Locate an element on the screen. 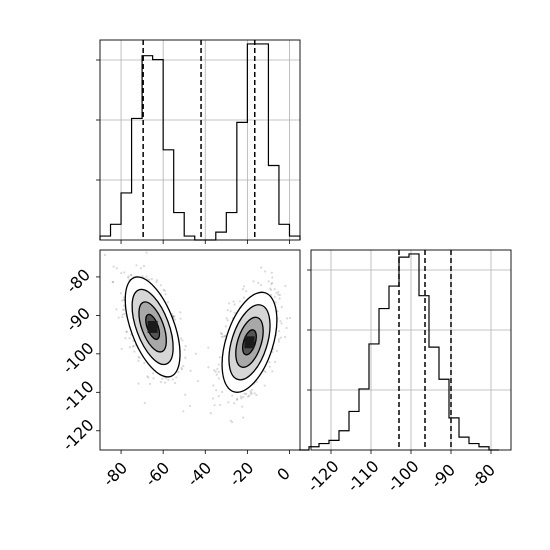 Image resolution: width=550 pixels, height=550 pixels. hist2-xtick-label: -110 is located at coordinates (363, 476).